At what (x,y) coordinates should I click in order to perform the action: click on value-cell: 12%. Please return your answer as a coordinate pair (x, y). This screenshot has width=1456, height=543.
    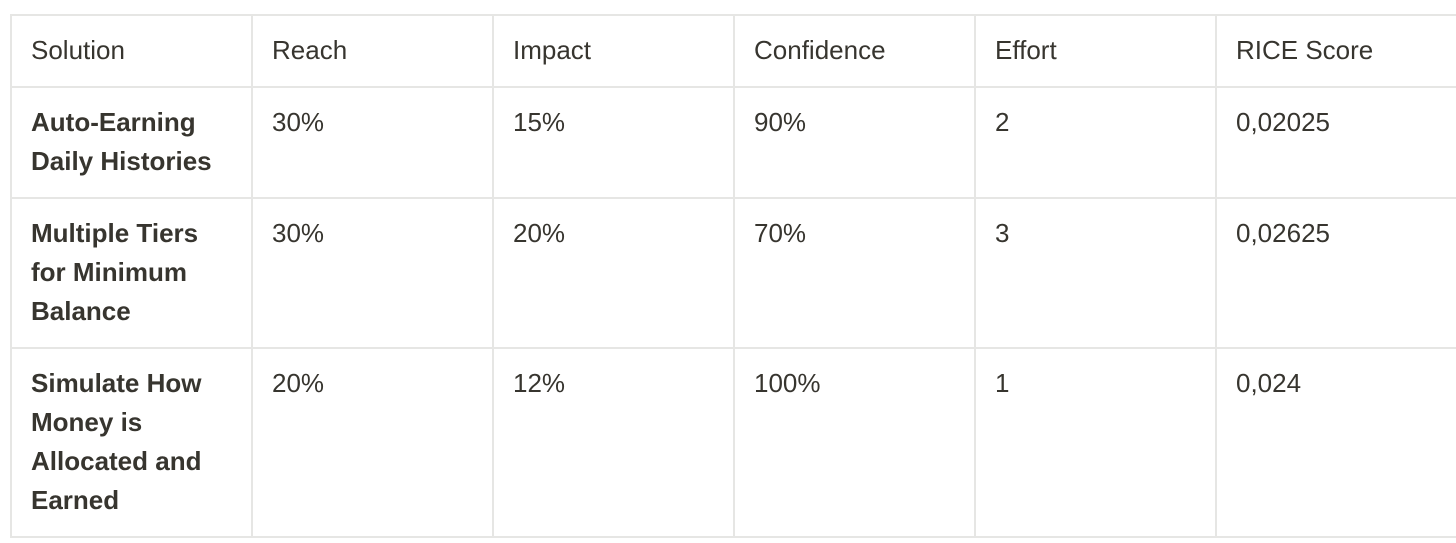
    Looking at the image, I should click on (613, 442).